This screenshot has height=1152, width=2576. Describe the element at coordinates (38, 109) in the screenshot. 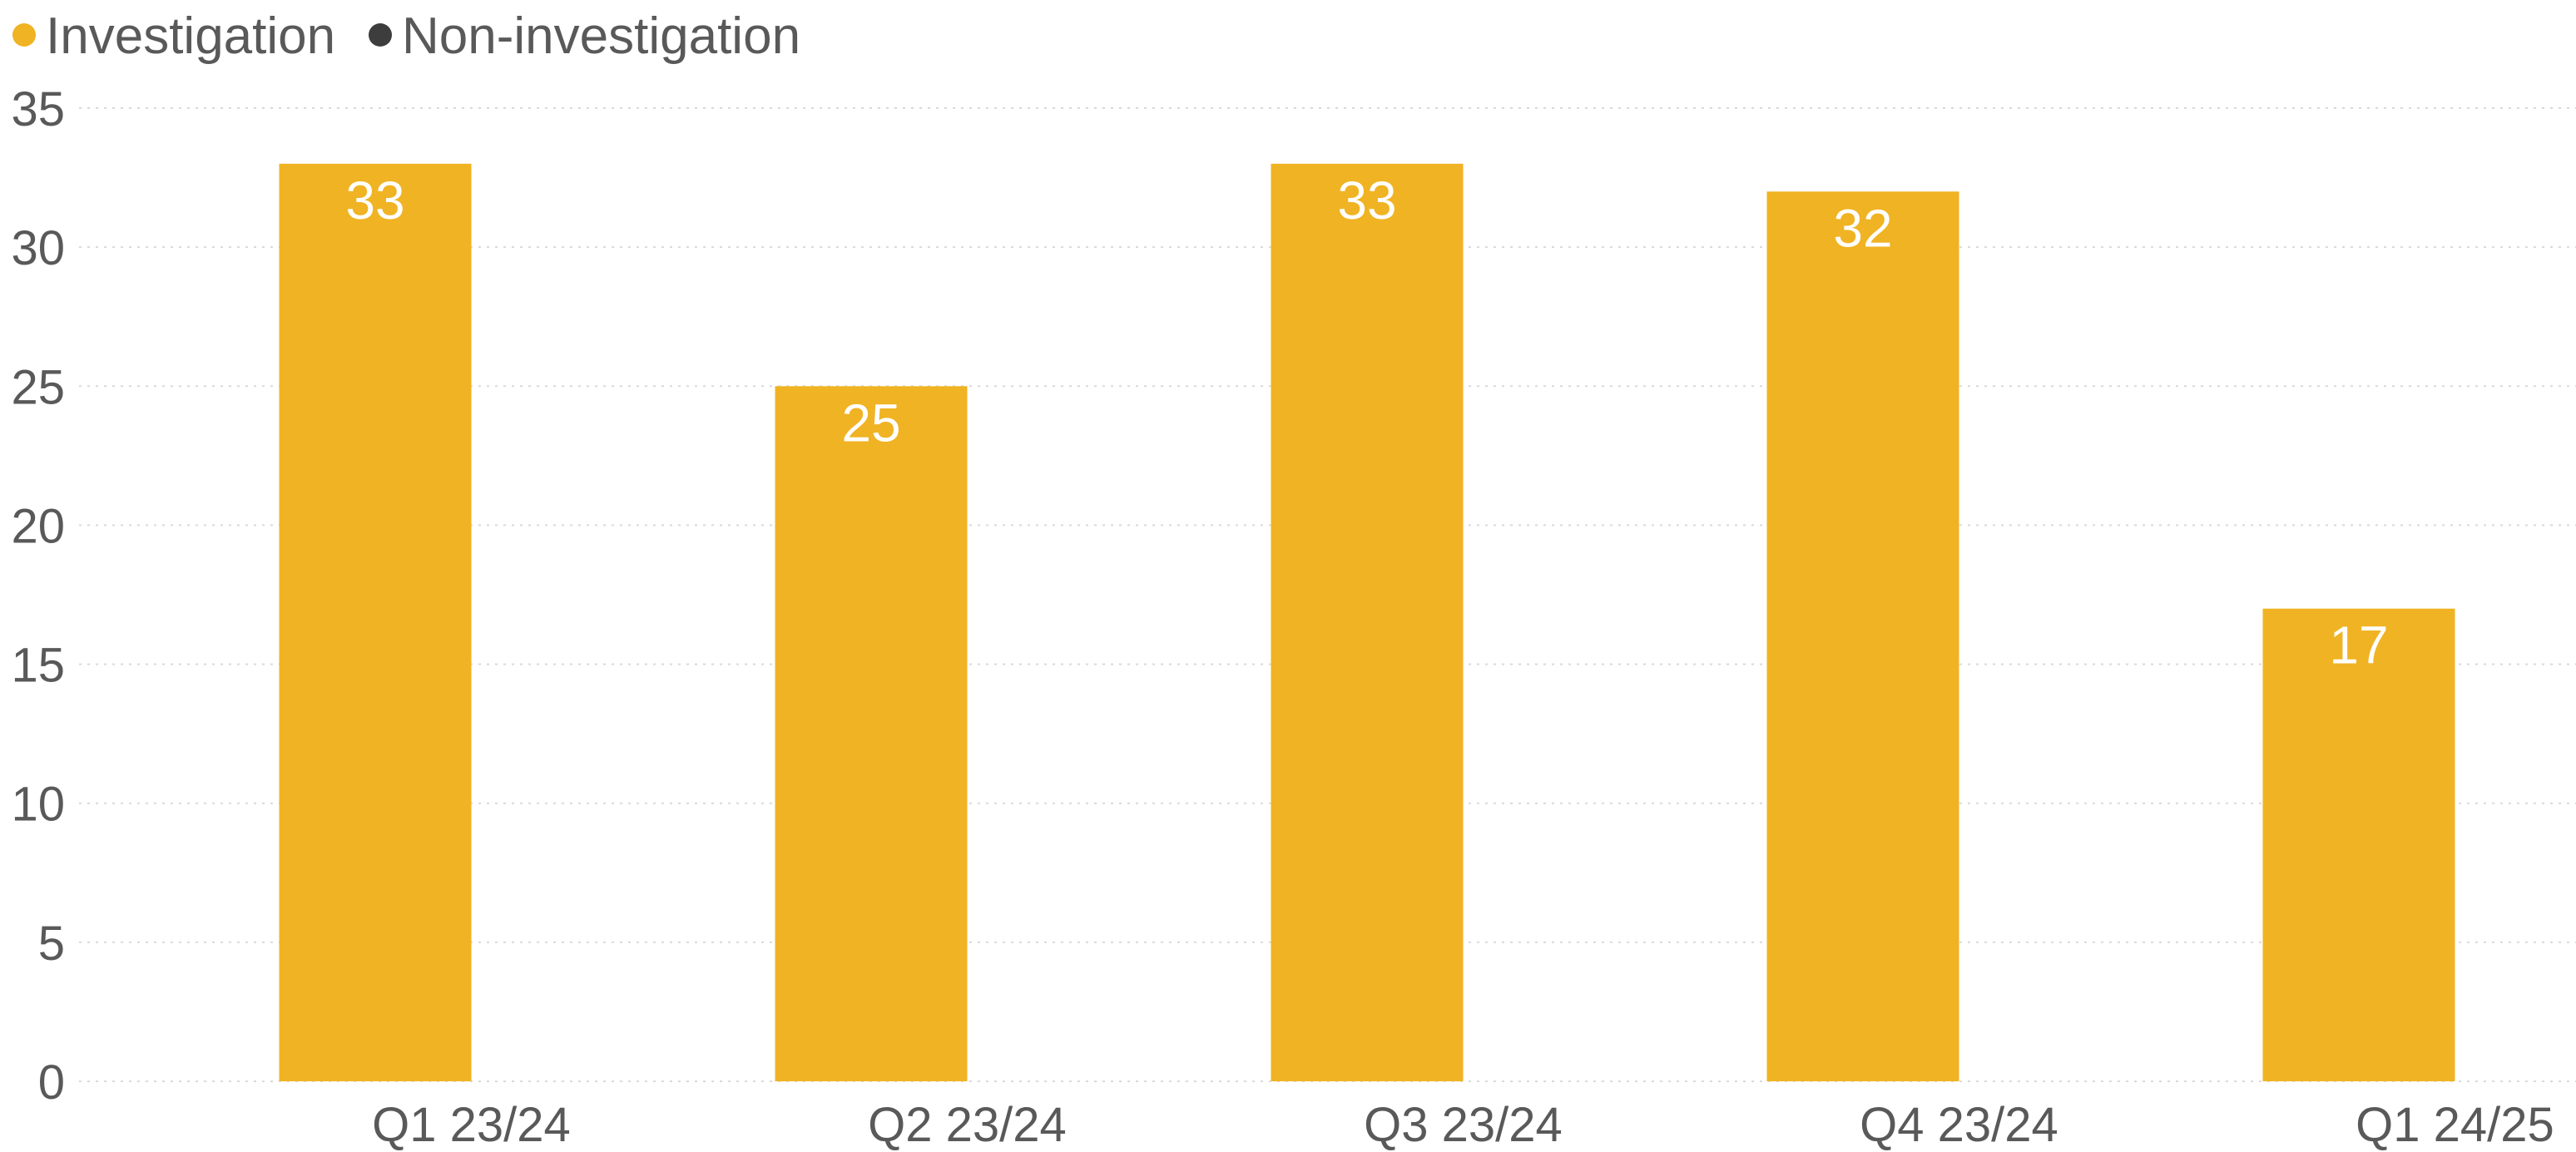

I see `y-tick-label-35: 35` at that location.